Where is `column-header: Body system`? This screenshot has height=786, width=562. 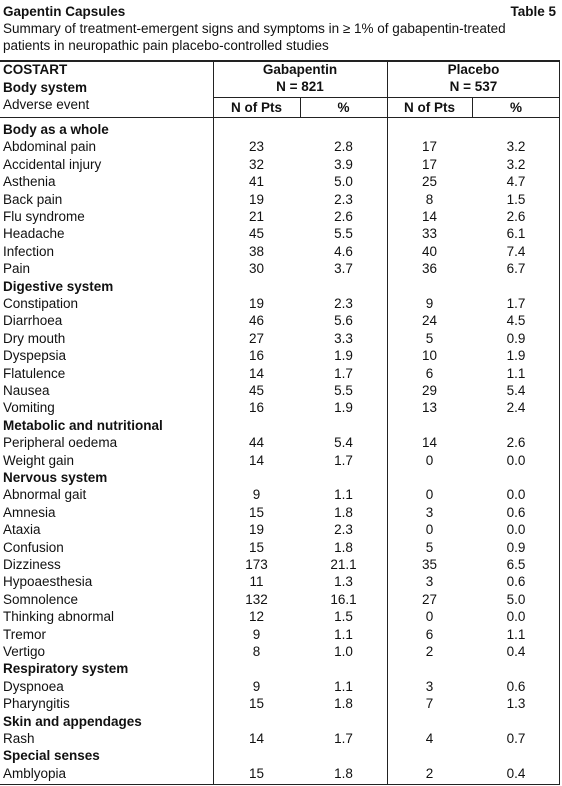
column-header: Body system is located at coordinates (45, 87).